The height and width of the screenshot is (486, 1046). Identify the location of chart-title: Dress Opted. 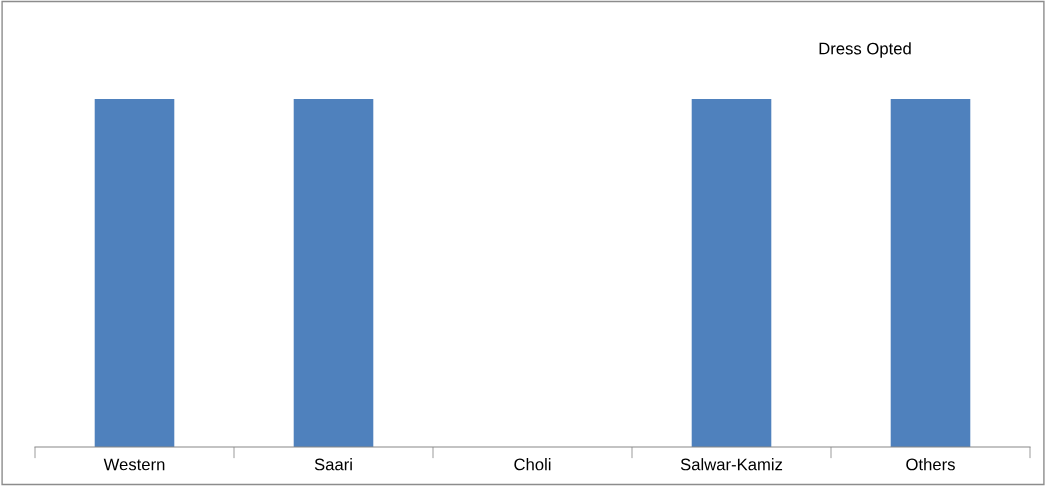
(865, 50).